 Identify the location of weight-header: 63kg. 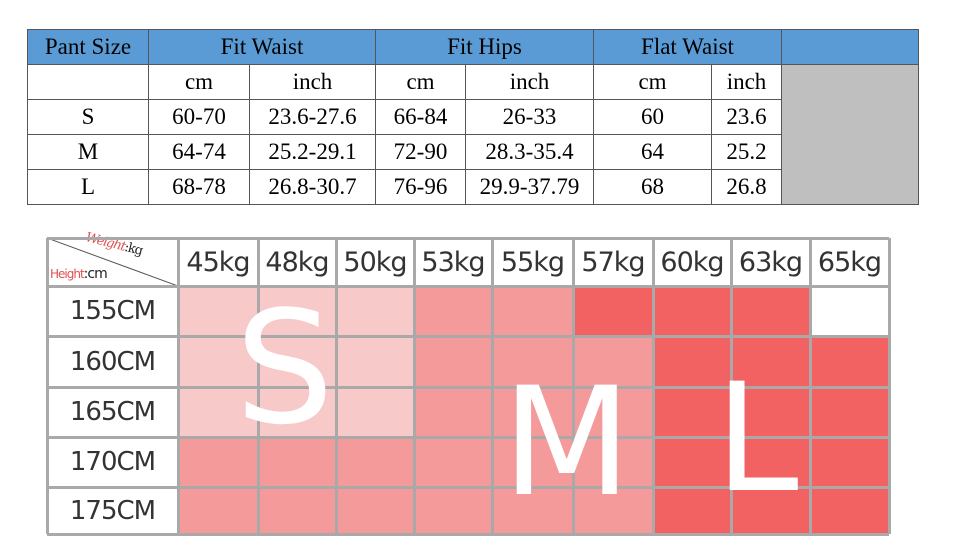
(770, 262).